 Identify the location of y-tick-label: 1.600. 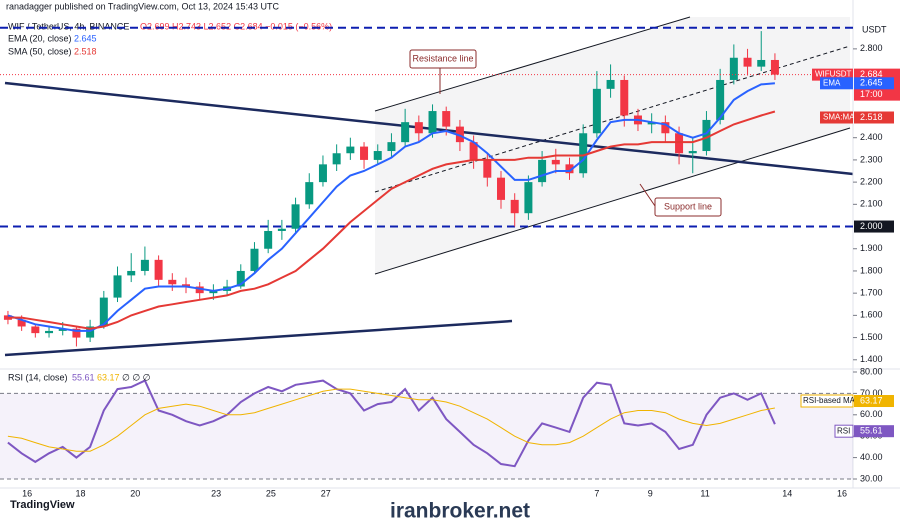
(871, 315).